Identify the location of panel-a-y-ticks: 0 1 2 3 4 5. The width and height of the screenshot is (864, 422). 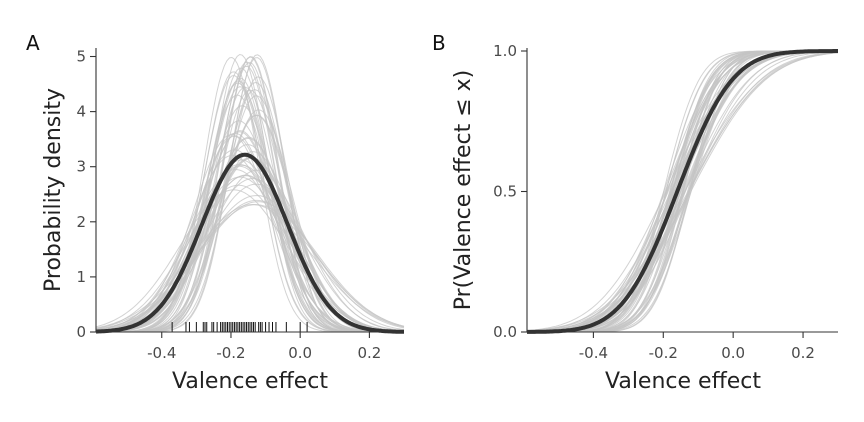
(86, 194).